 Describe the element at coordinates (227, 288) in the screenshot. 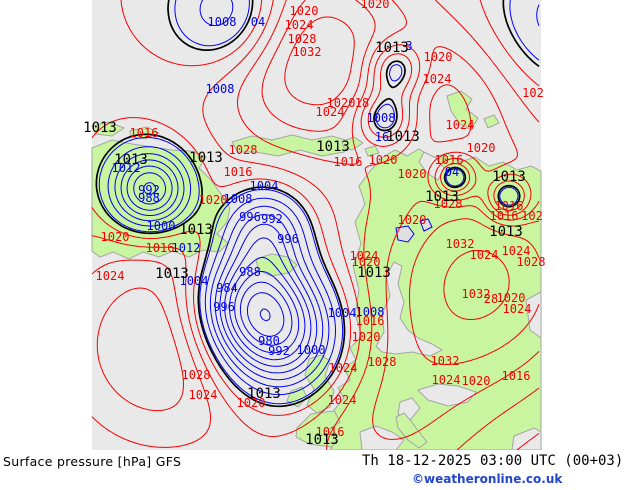

I see `pressure-label: 984` at that location.